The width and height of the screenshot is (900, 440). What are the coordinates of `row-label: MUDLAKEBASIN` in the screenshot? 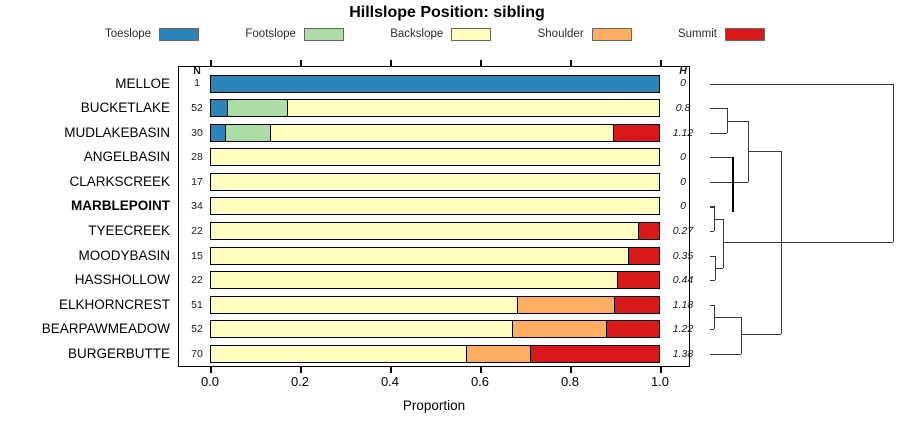 It's located at (117, 132).